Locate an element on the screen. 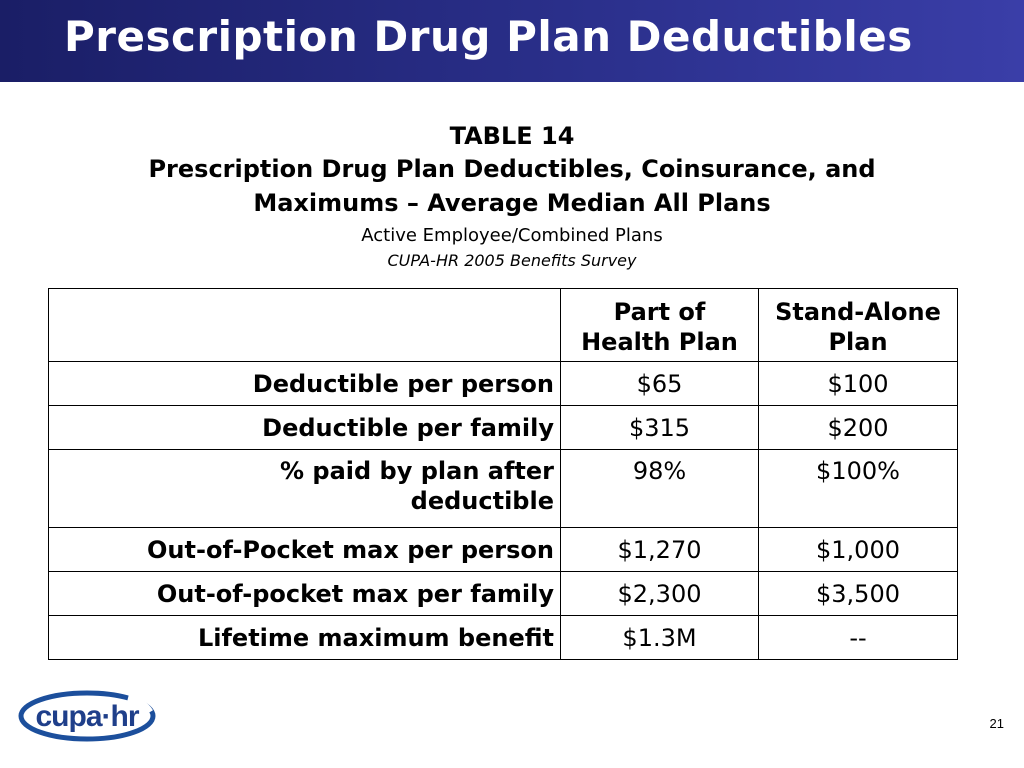  cell-health-plan: $1.3M is located at coordinates (659, 637).